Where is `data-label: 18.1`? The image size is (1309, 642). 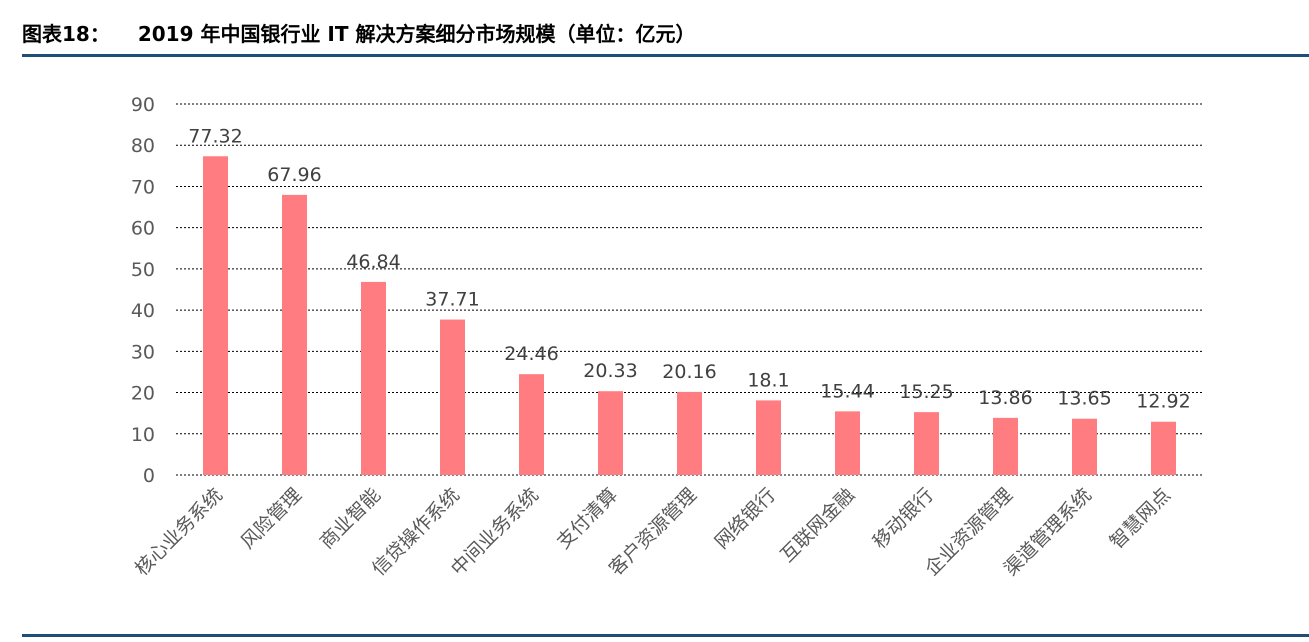 data-label: 18.1 is located at coordinates (768, 380).